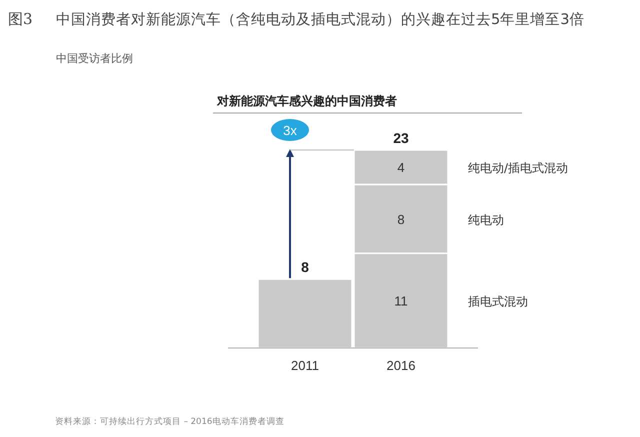 Image resolution: width=640 pixels, height=437 pixels. I want to click on x-tick-label: 2016, so click(401, 365).